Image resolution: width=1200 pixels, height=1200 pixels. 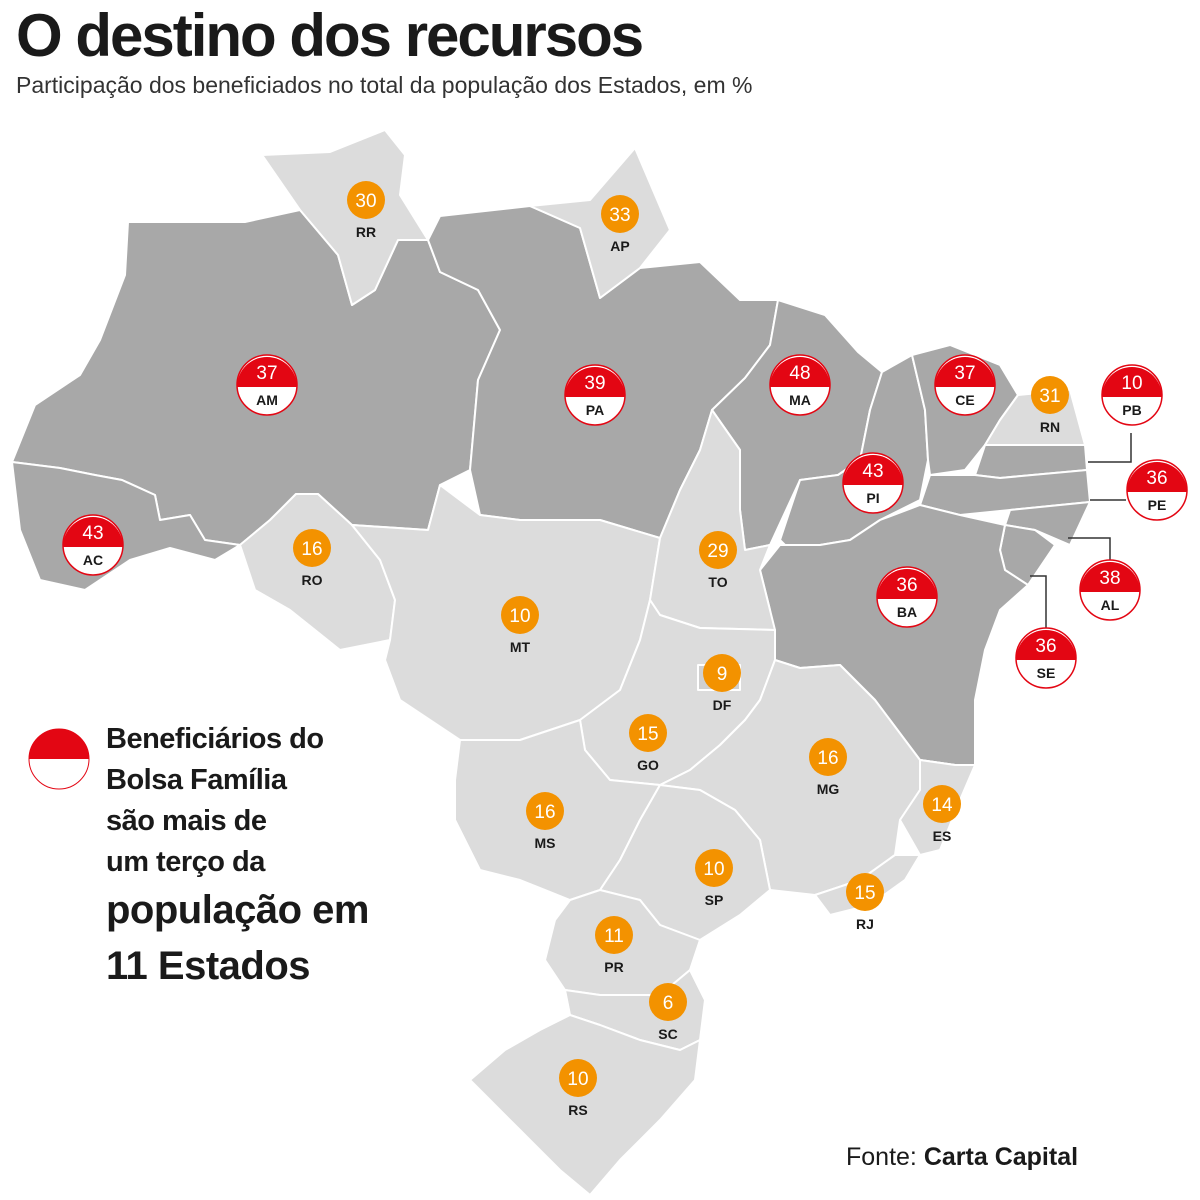 I want to click on state-marker-ms: 16 MS, so click(x=545, y=821).